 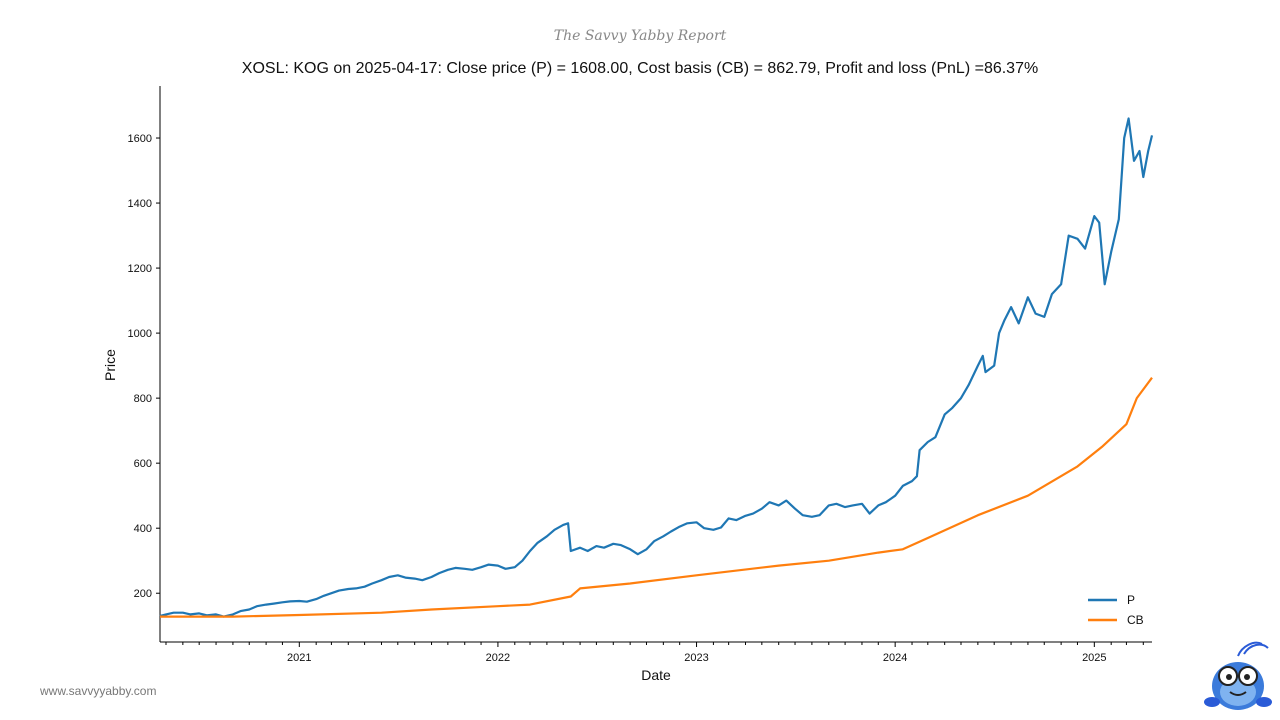 I want to click on chart-legend: P CB, so click(x=1116, y=610).